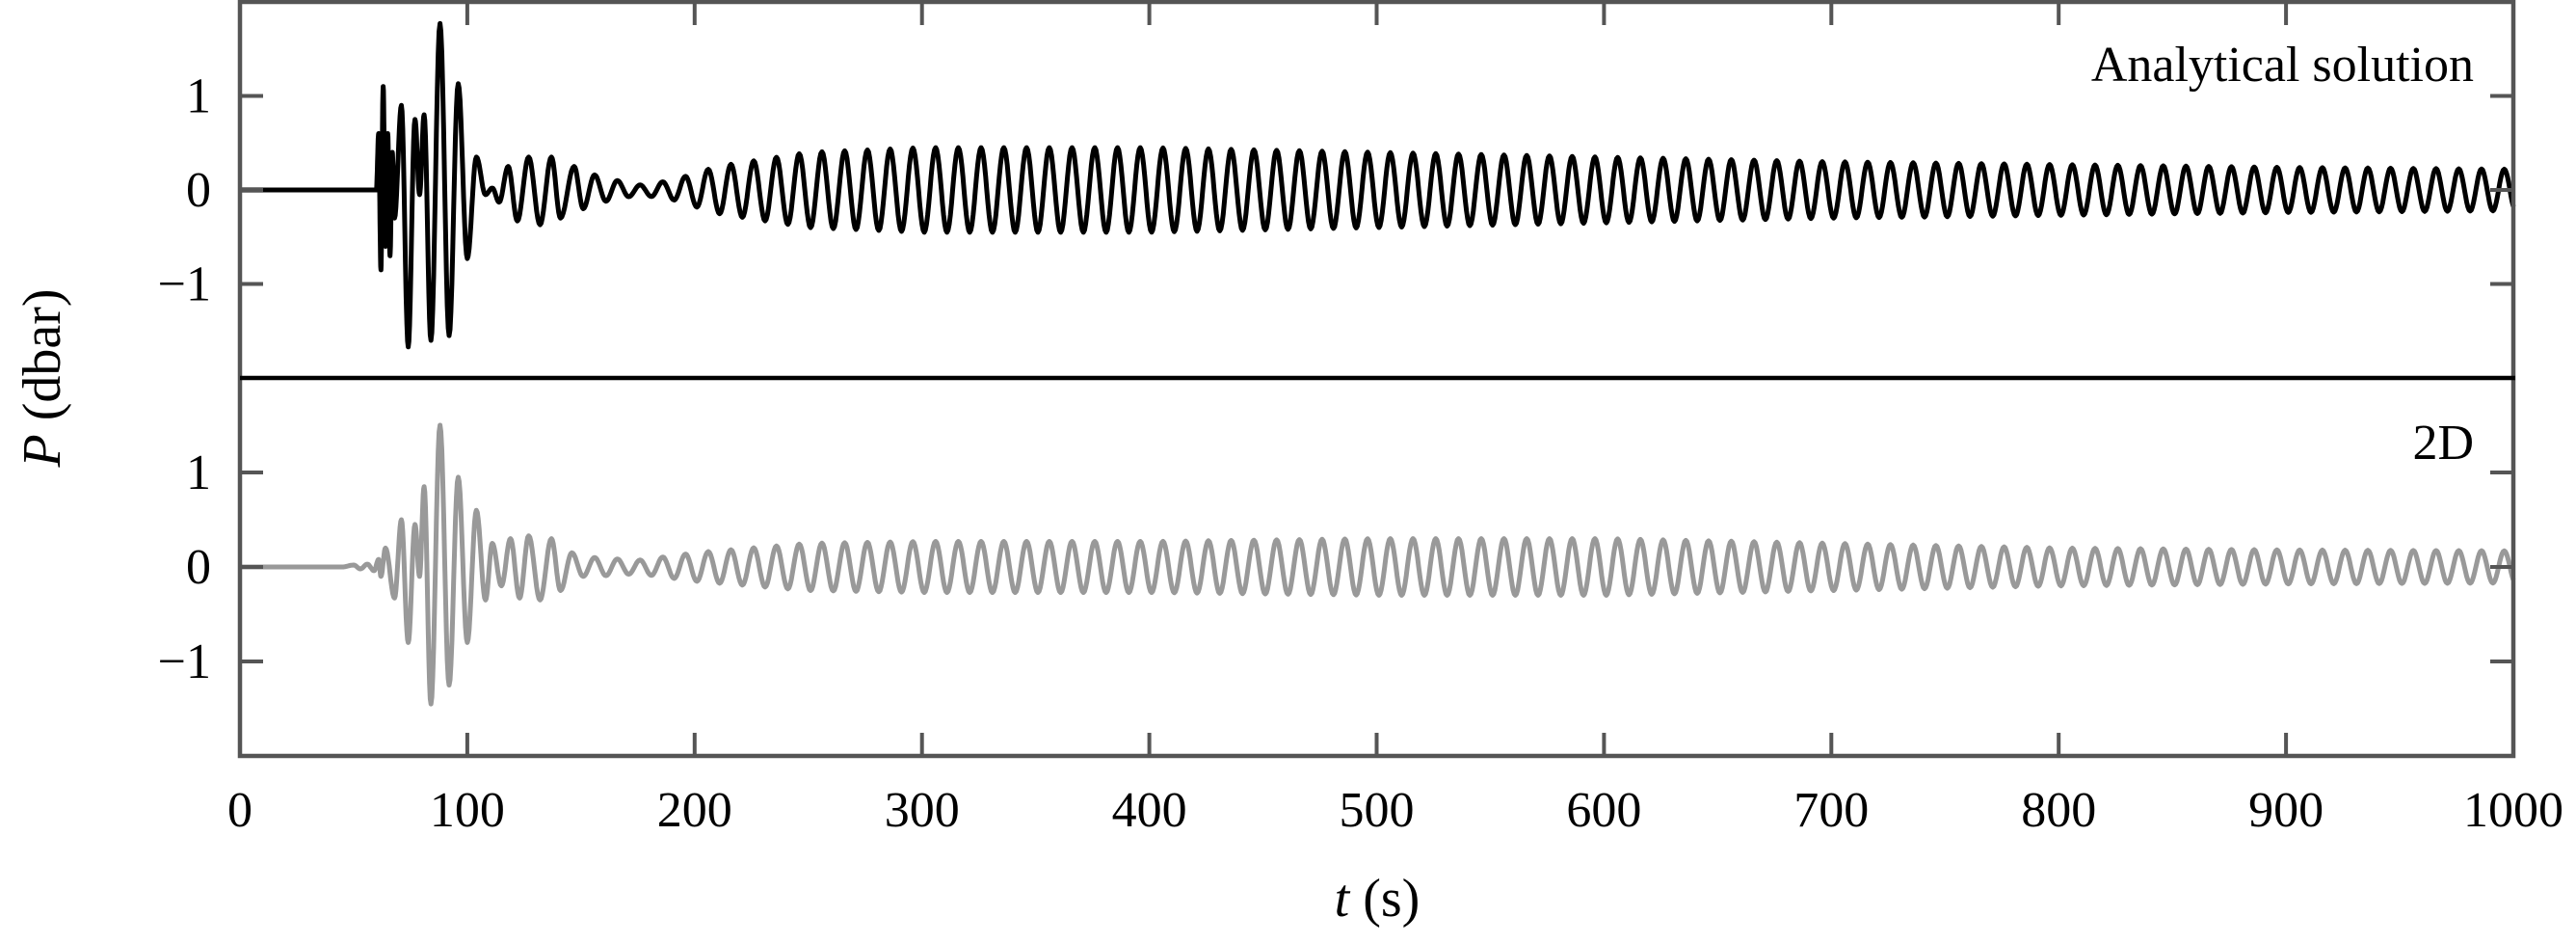 The image size is (2576, 943). What do you see at coordinates (2282, 65) in the screenshot?
I see `panel-label-analytical: Analytical solution` at bounding box center [2282, 65].